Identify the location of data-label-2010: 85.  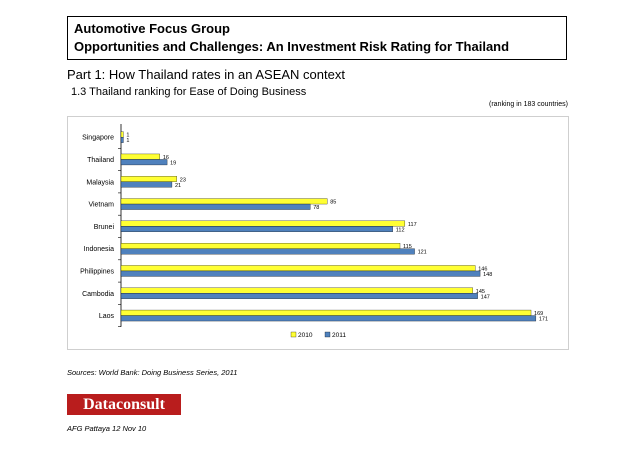
(333, 203).